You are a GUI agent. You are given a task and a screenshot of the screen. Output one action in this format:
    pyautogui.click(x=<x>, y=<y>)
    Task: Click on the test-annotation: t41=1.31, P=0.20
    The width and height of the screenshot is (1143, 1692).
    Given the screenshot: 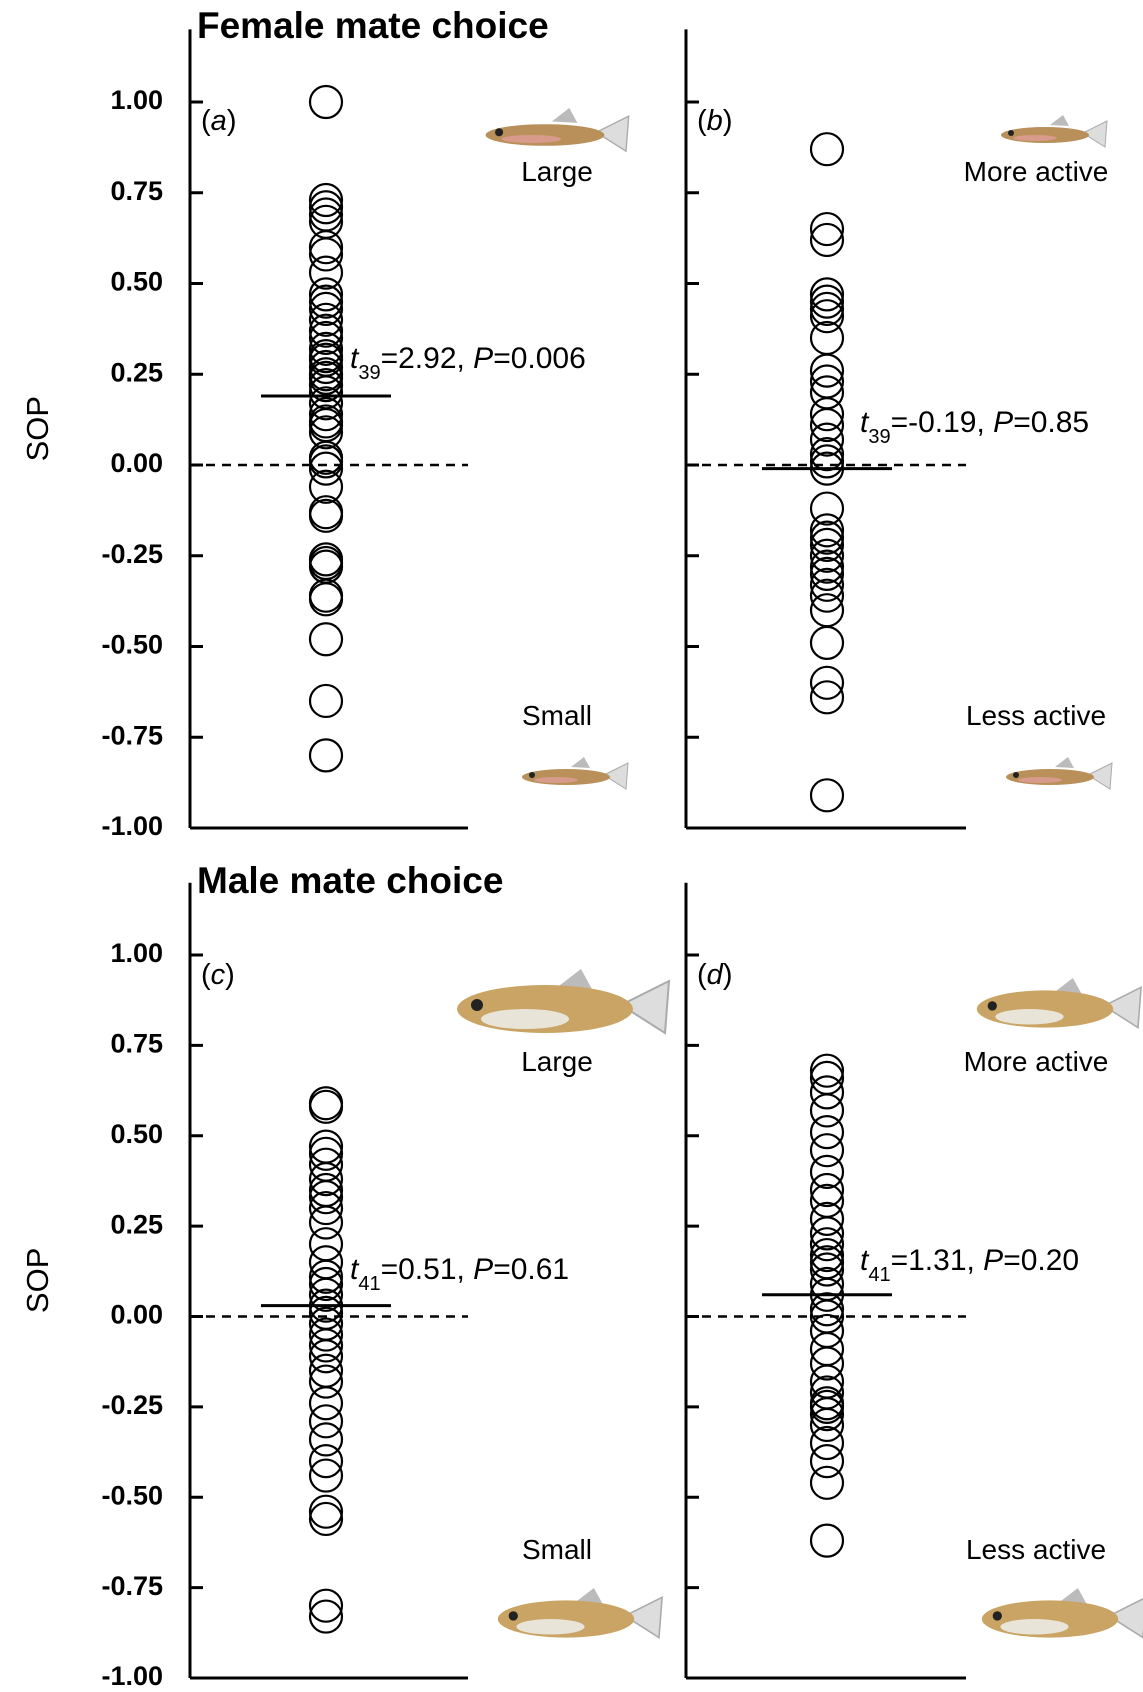 What is the action you would take?
    pyautogui.click(x=969, y=1265)
    